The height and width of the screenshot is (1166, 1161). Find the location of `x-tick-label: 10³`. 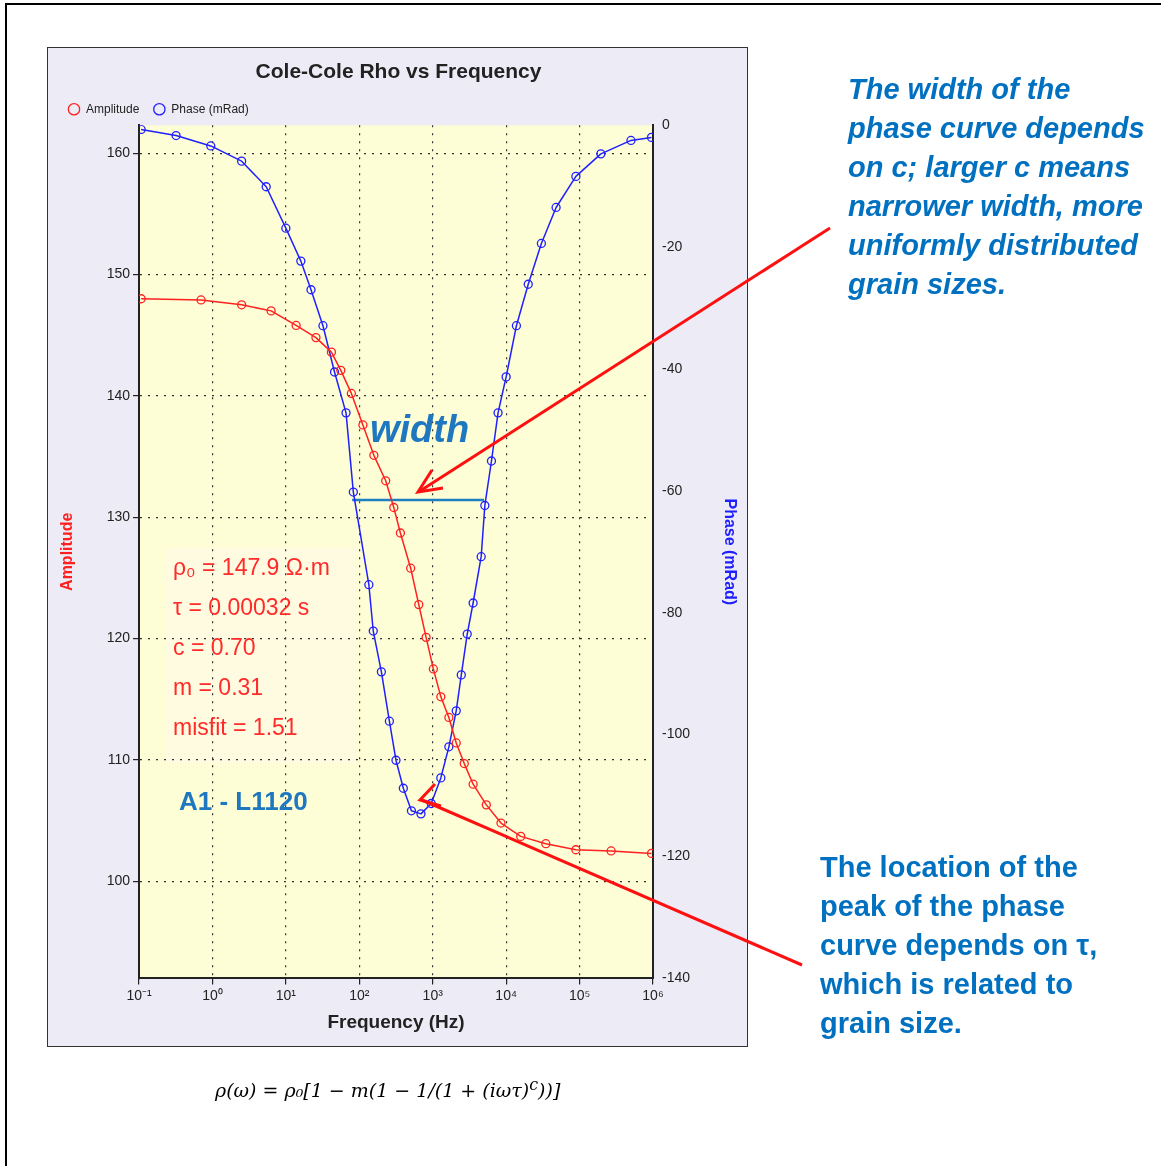

x-tick-label: 10³ is located at coordinates (433, 994).